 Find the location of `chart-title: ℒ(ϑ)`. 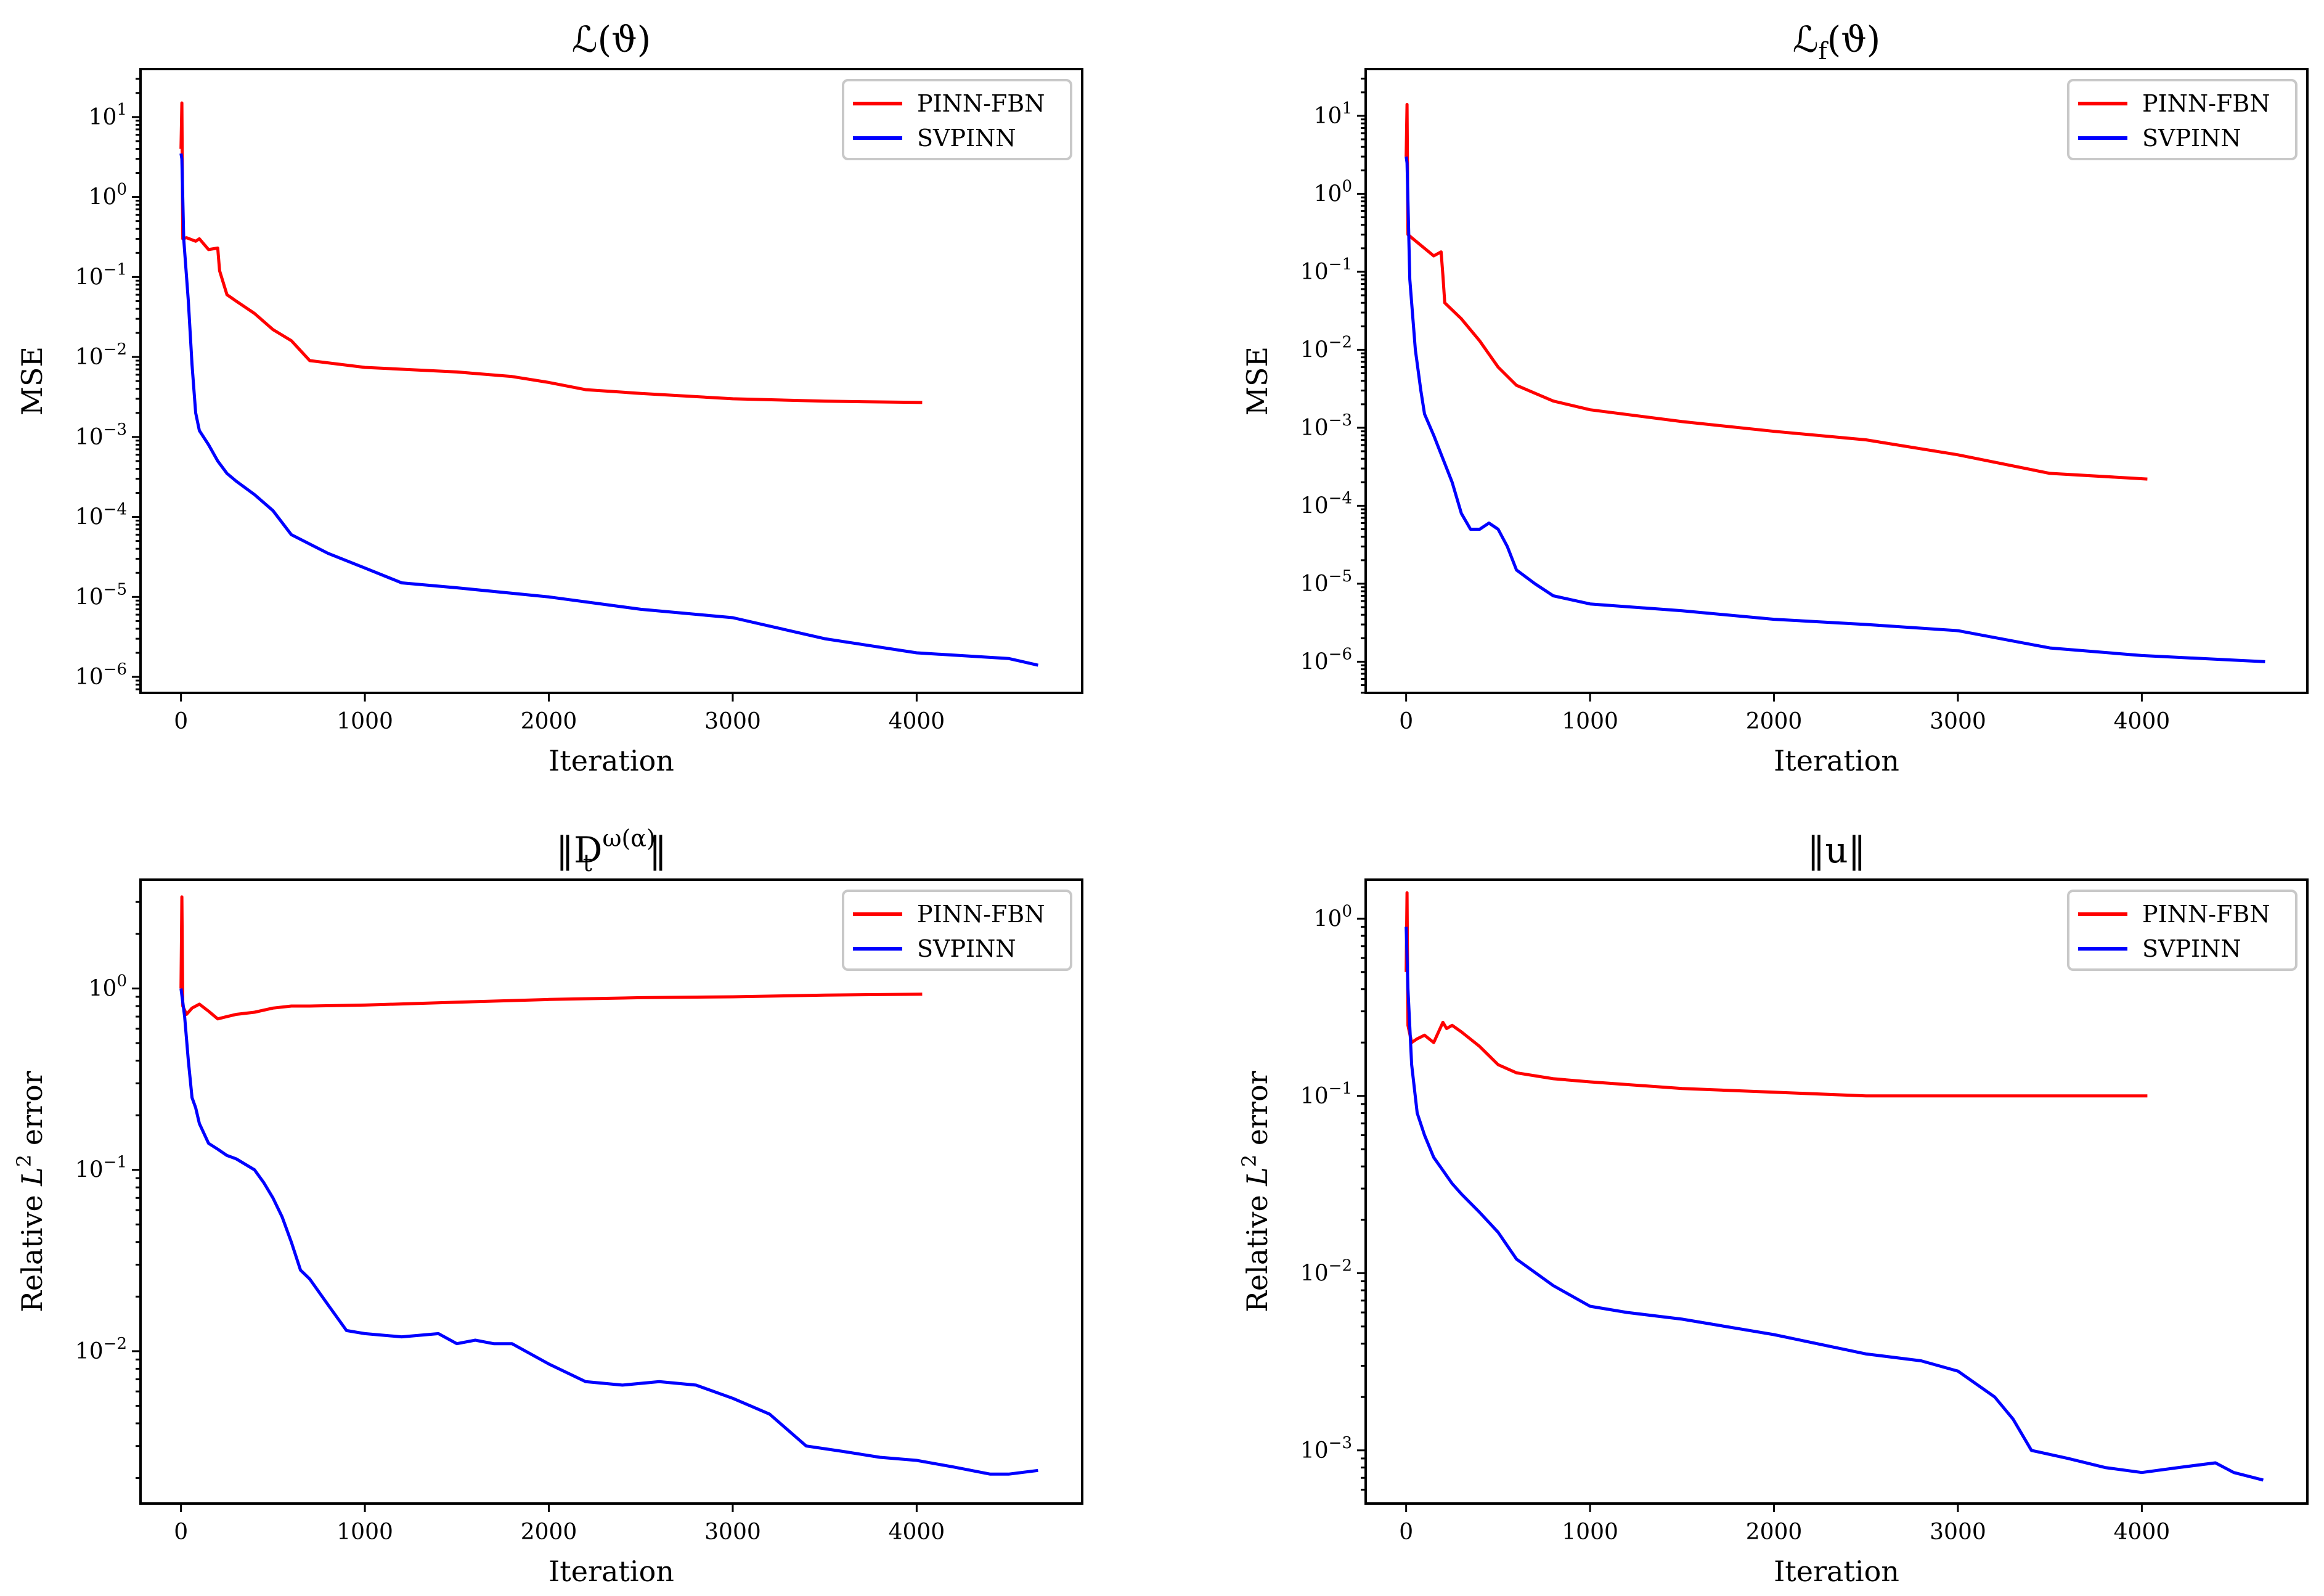

chart-title: ℒ(ϑ) is located at coordinates (611, 39).